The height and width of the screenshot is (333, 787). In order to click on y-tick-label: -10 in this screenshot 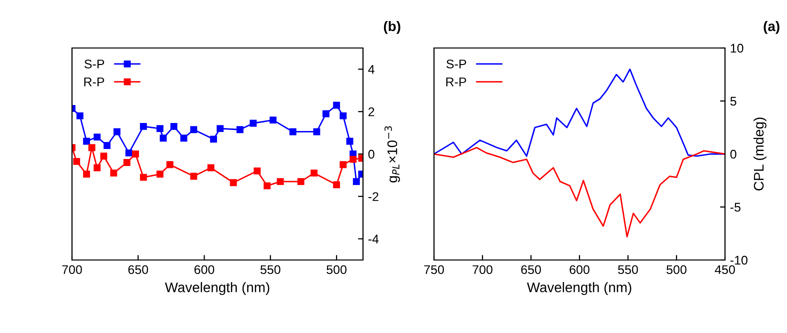, I will do `click(739, 260)`.